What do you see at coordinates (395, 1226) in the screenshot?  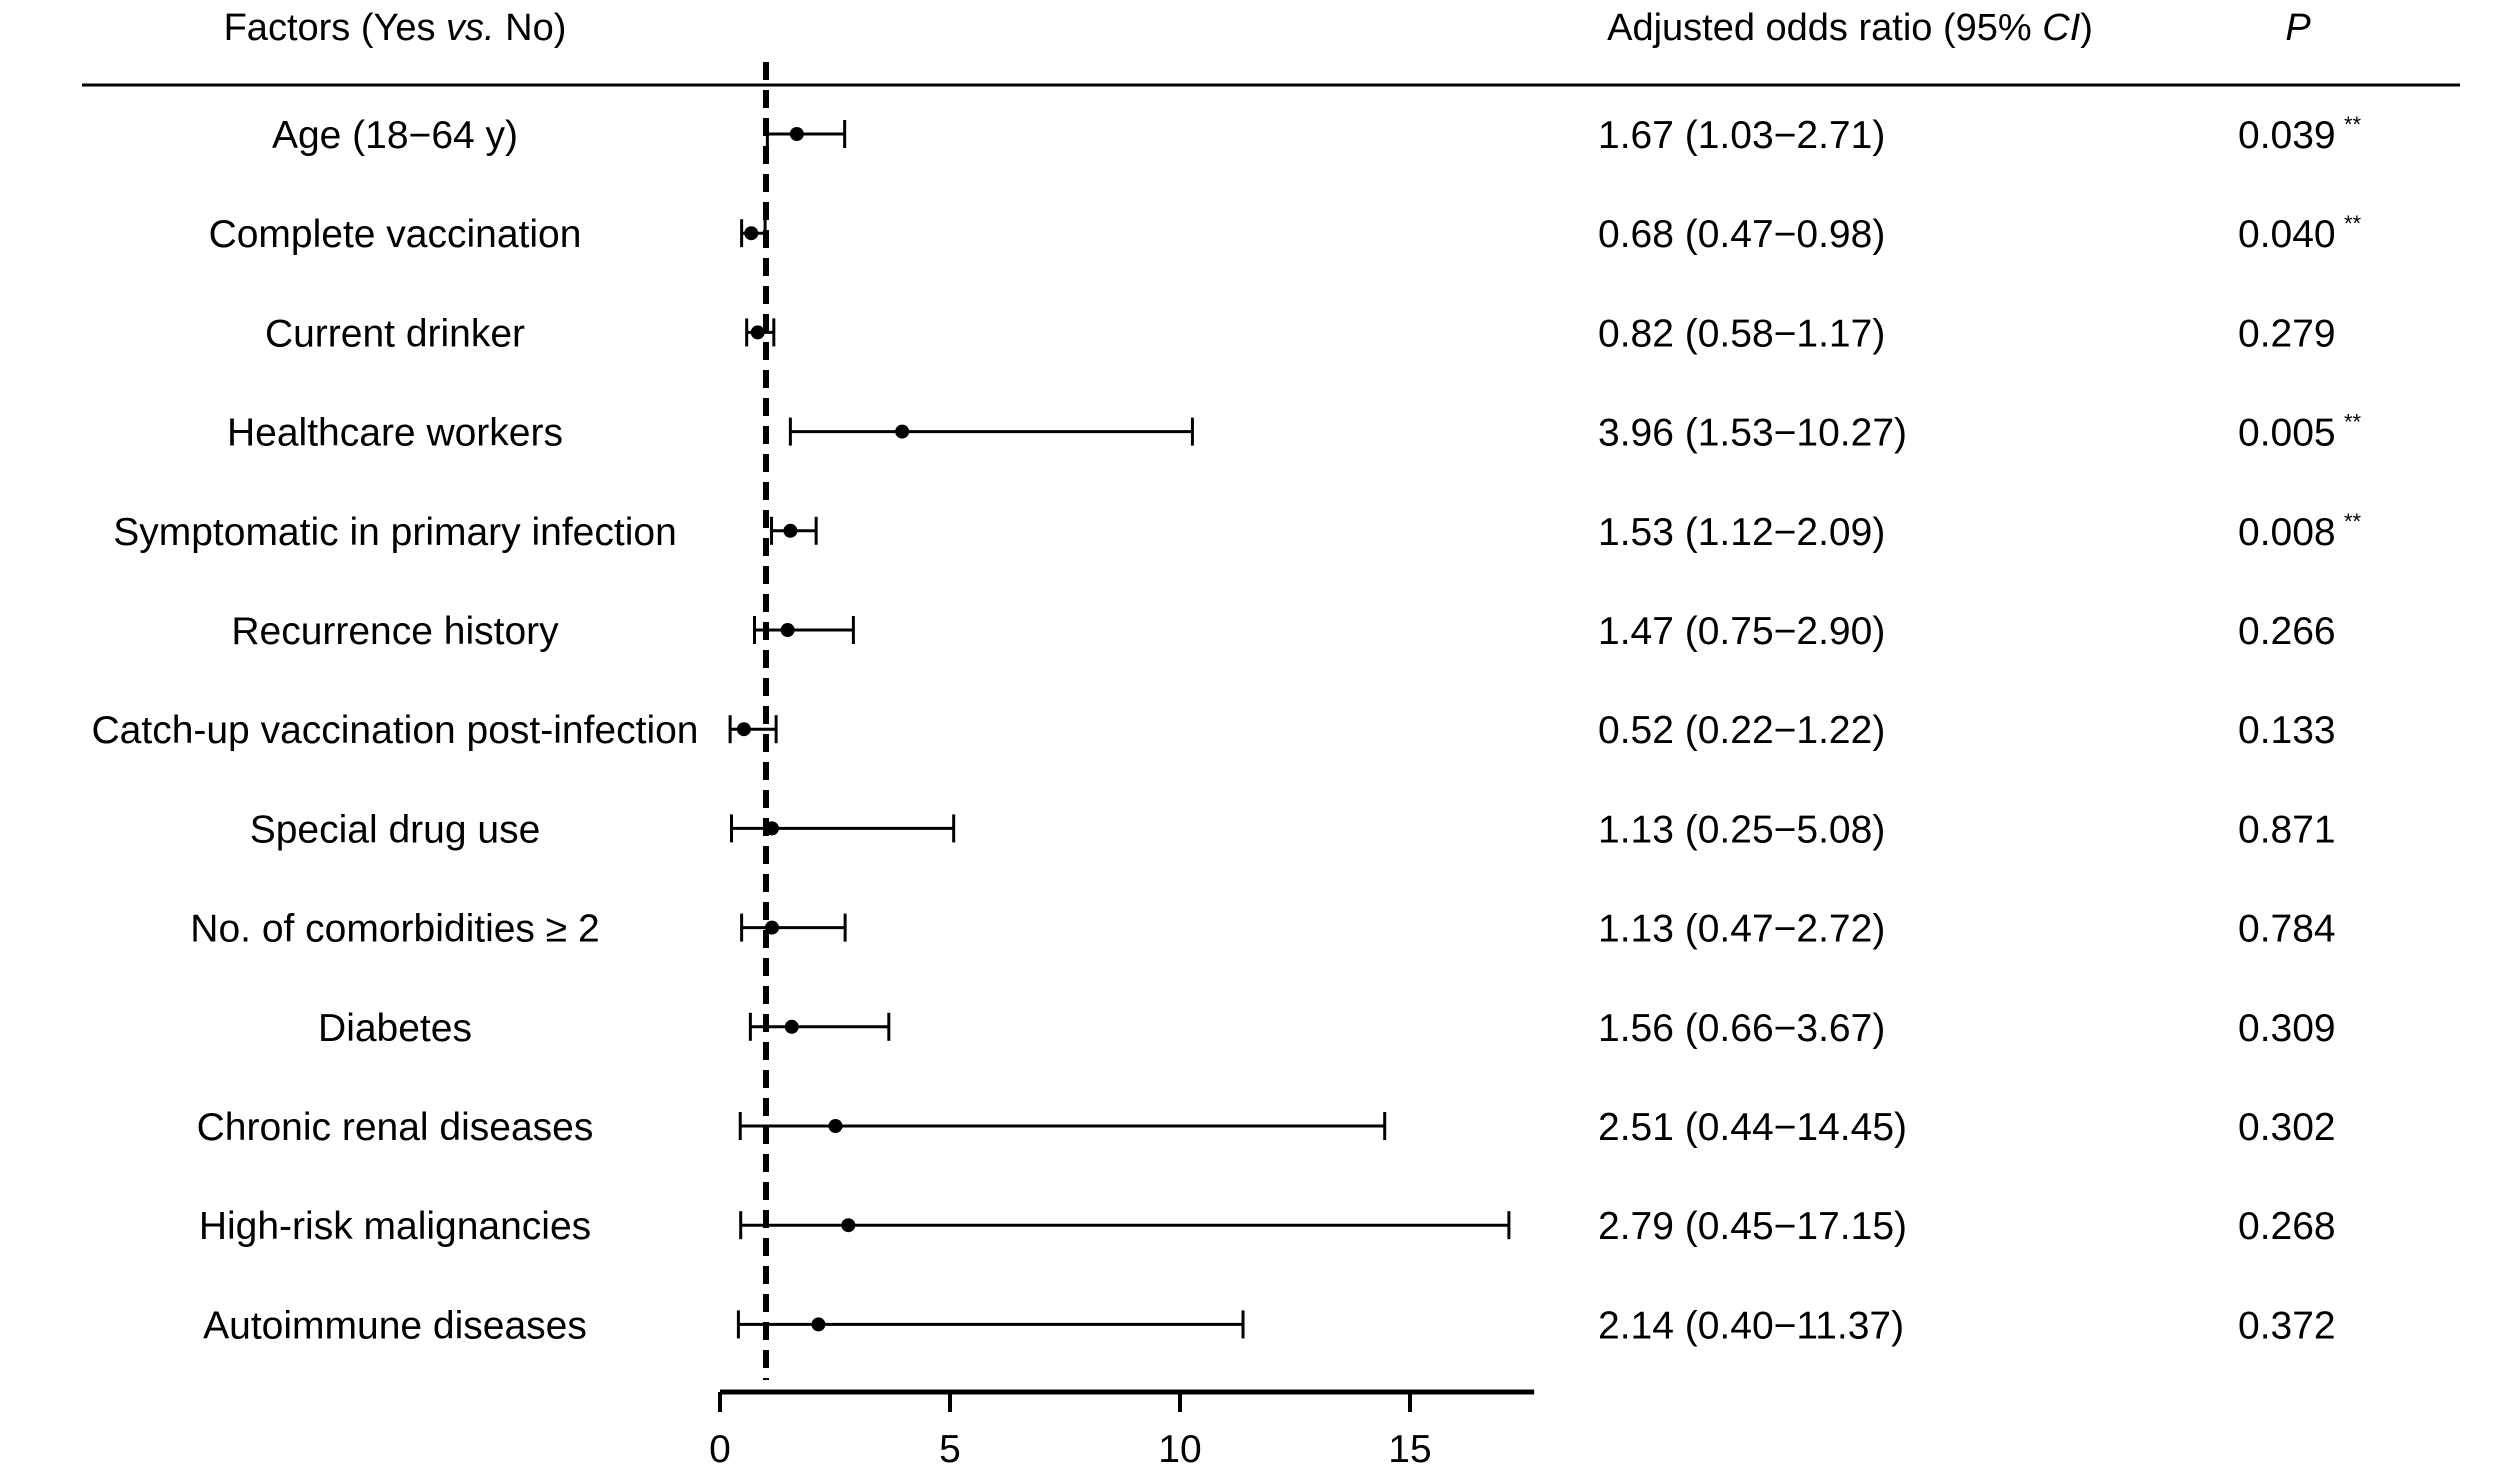 I see `factor-label: High-risk malignancies` at bounding box center [395, 1226].